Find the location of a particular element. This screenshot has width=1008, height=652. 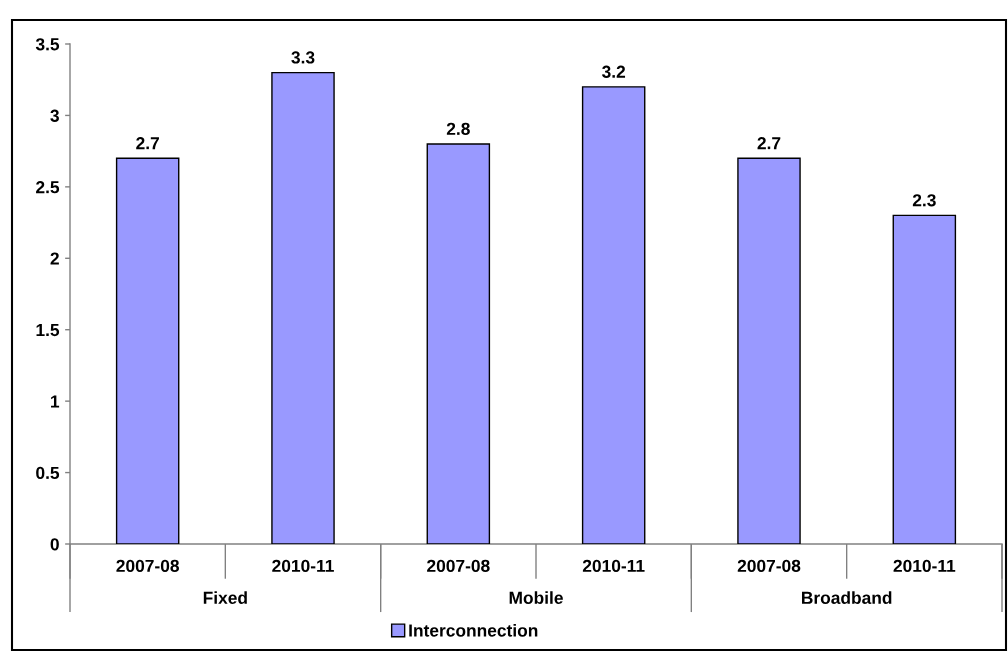

data-label: 2.3 is located at coordinates (924, 200).